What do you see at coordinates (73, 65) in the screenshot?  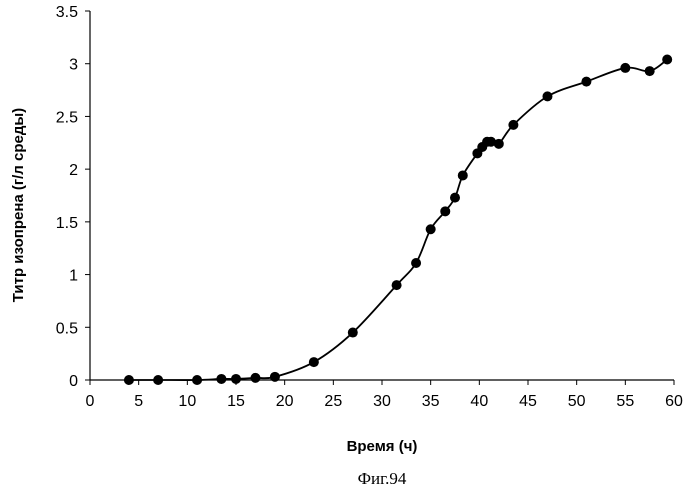 I see `y-tick-label: 3` at bounding box center [73, 65].